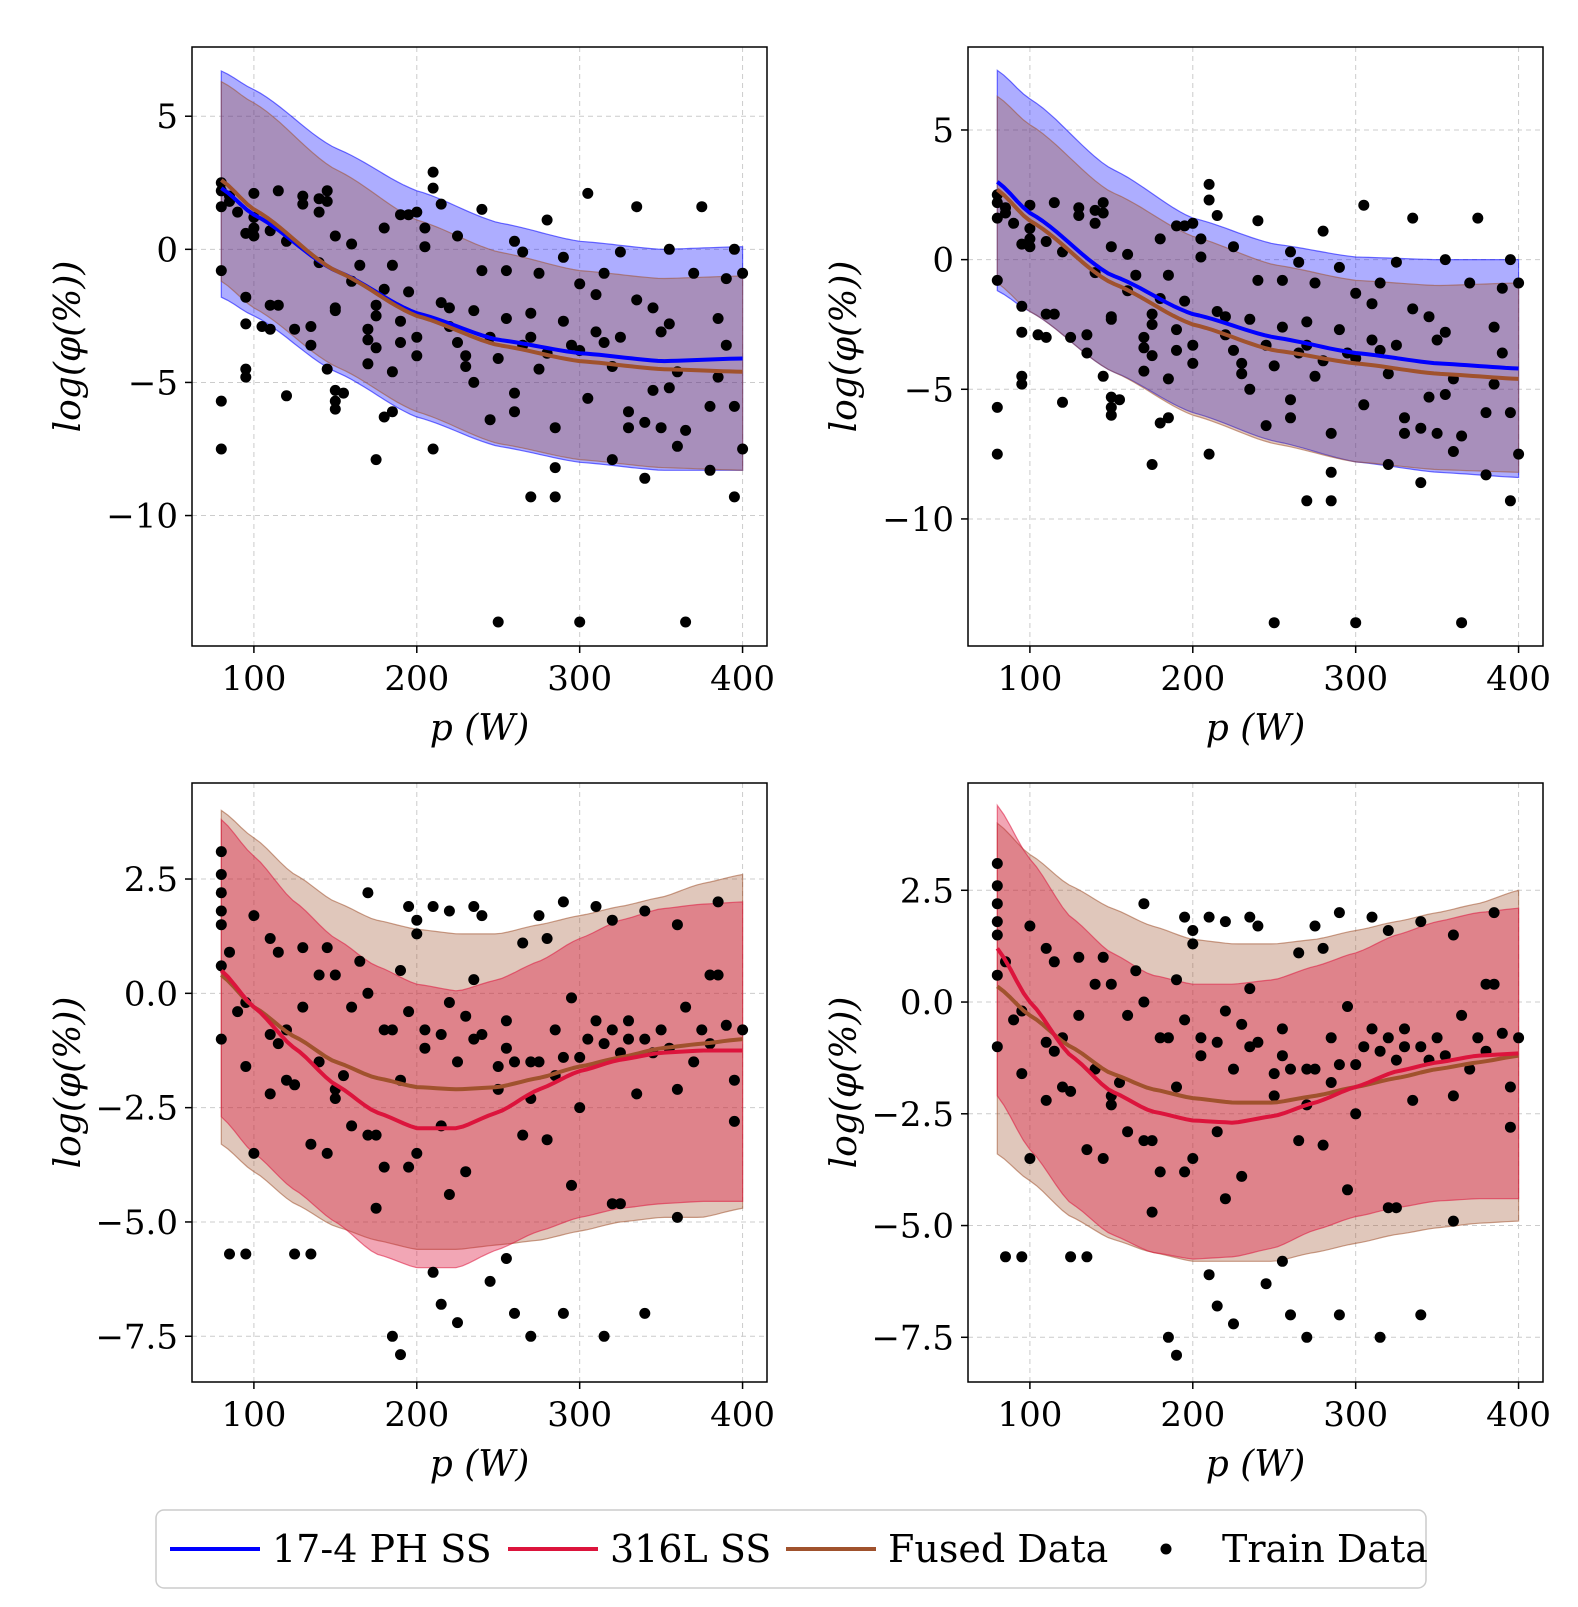  I want to click on x-tick-label: 400, so click(742, 1415).